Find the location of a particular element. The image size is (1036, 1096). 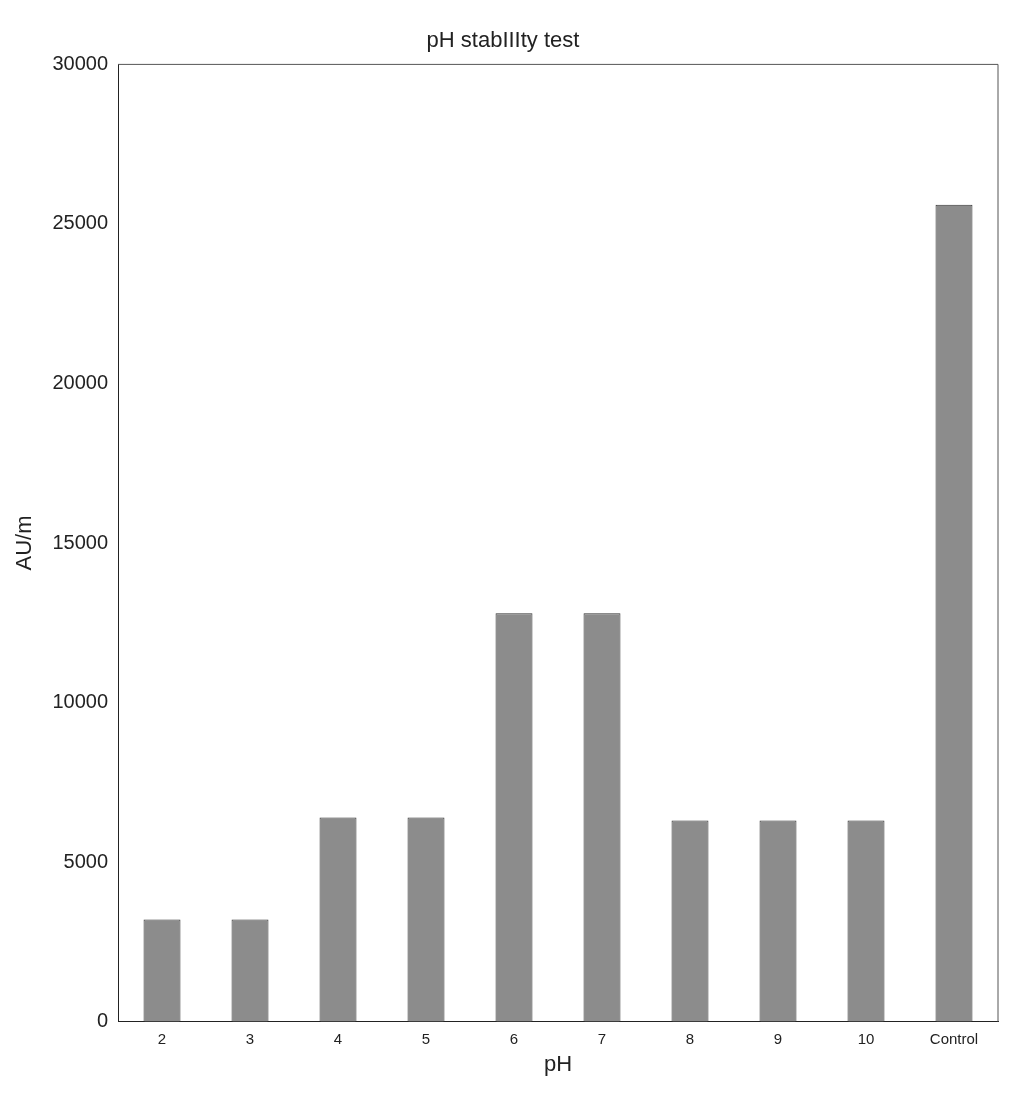

y-axis-title: AU/m is located at coordinates (24, 543).